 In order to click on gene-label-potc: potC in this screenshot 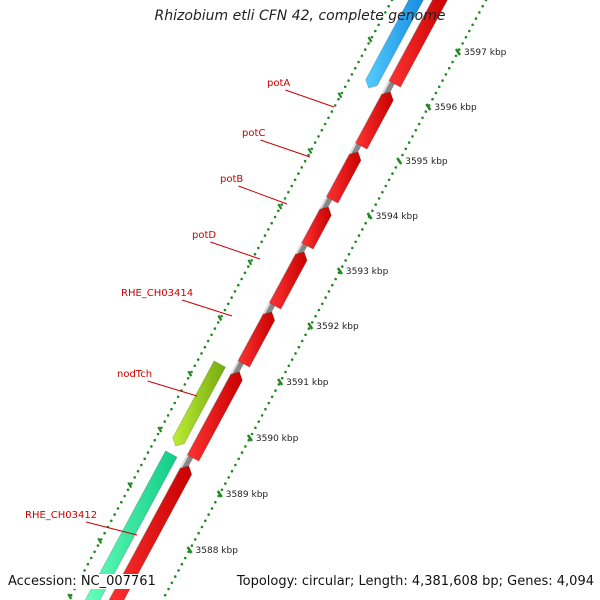, I will do `click(253, 133)`.